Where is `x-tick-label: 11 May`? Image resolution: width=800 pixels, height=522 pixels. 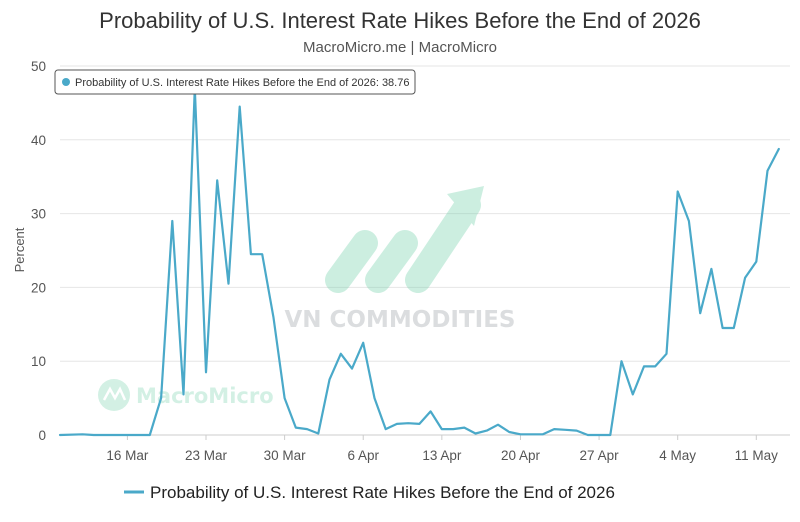
x-tick-label: 11 May is located at coordinates (757, 455).